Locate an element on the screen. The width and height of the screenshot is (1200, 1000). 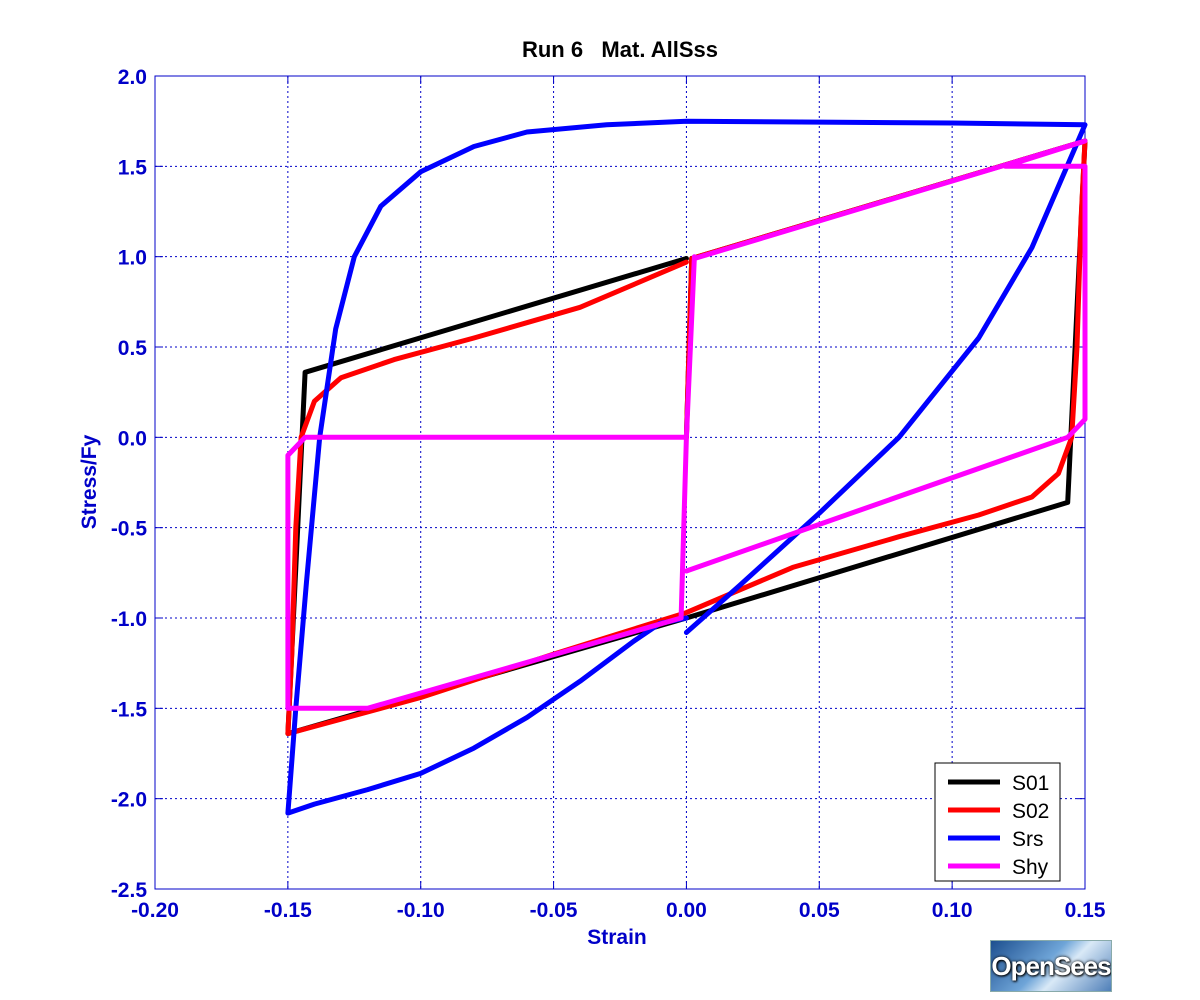
legend-label-shy: Shy is located at coordinates (1030, 867).